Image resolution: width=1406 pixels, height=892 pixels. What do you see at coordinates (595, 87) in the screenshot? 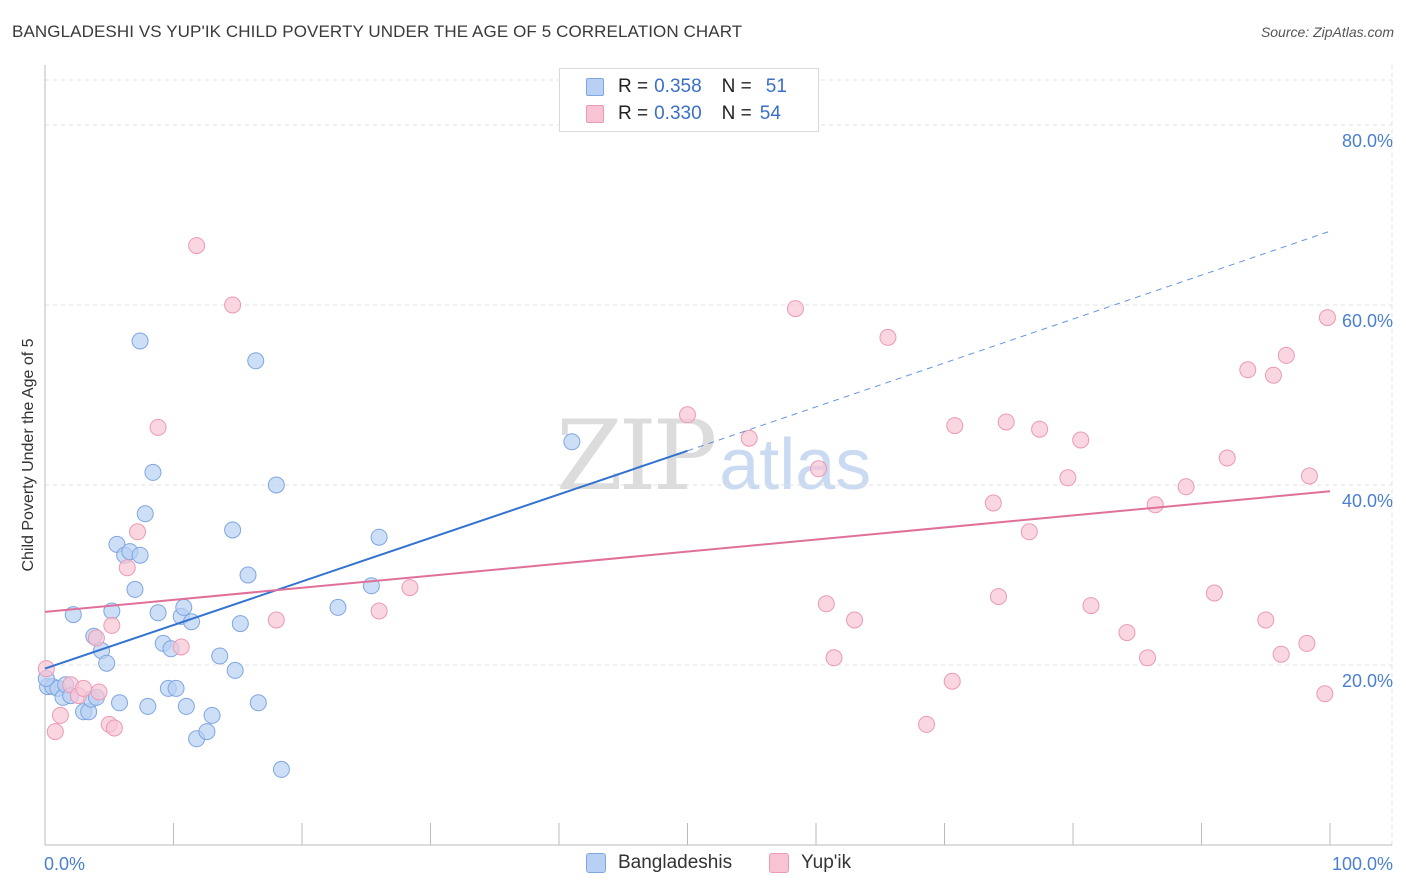
I see `legend-swatch-blue` at bounding box center [595, 87].